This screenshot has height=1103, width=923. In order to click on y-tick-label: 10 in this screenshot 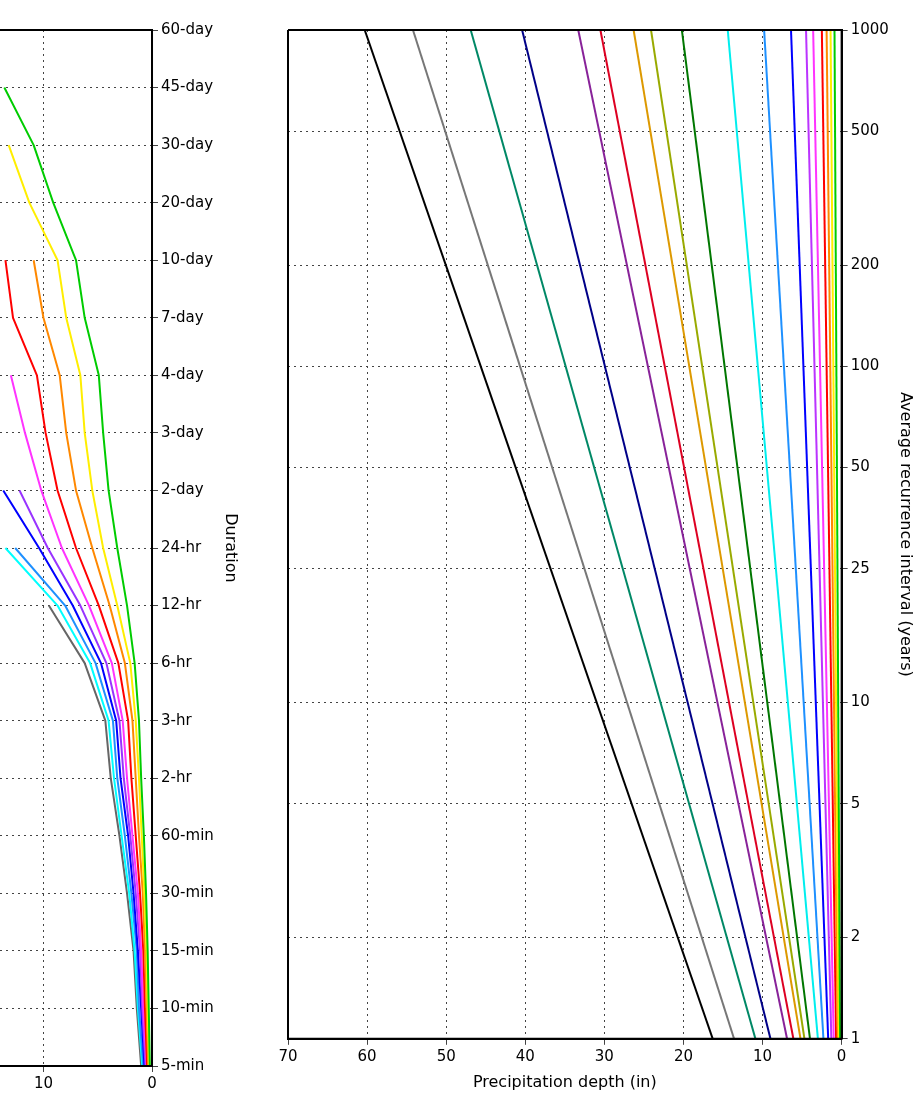, I will do `click(860, 701)`.